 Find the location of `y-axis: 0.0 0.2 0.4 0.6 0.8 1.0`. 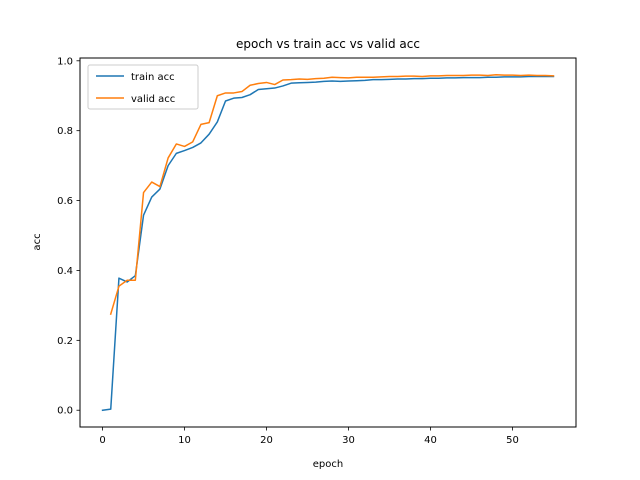

y-axis: 0.0 0.2 0.4 0.6 0.8 1.0 is located at coordinates (68, 236).